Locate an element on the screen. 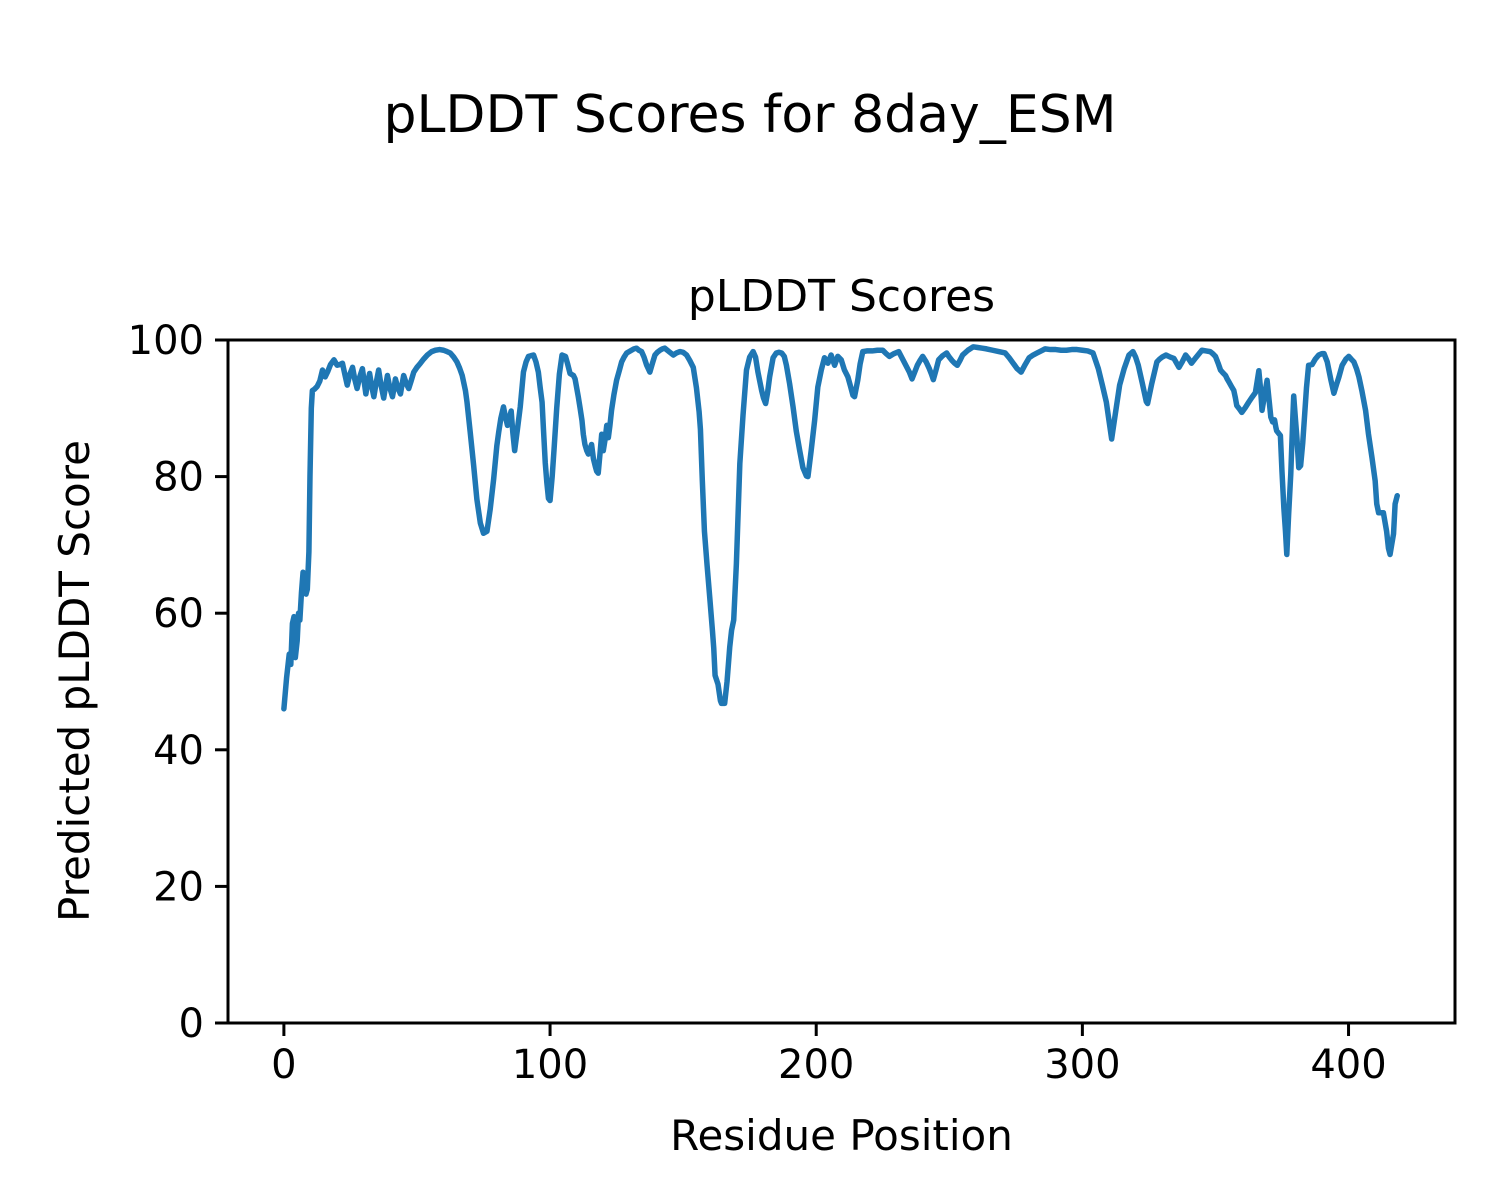 This screenshot has width=1500, height=1200. x-axis-label: Residue Position is located at coordinates (841, 1135).